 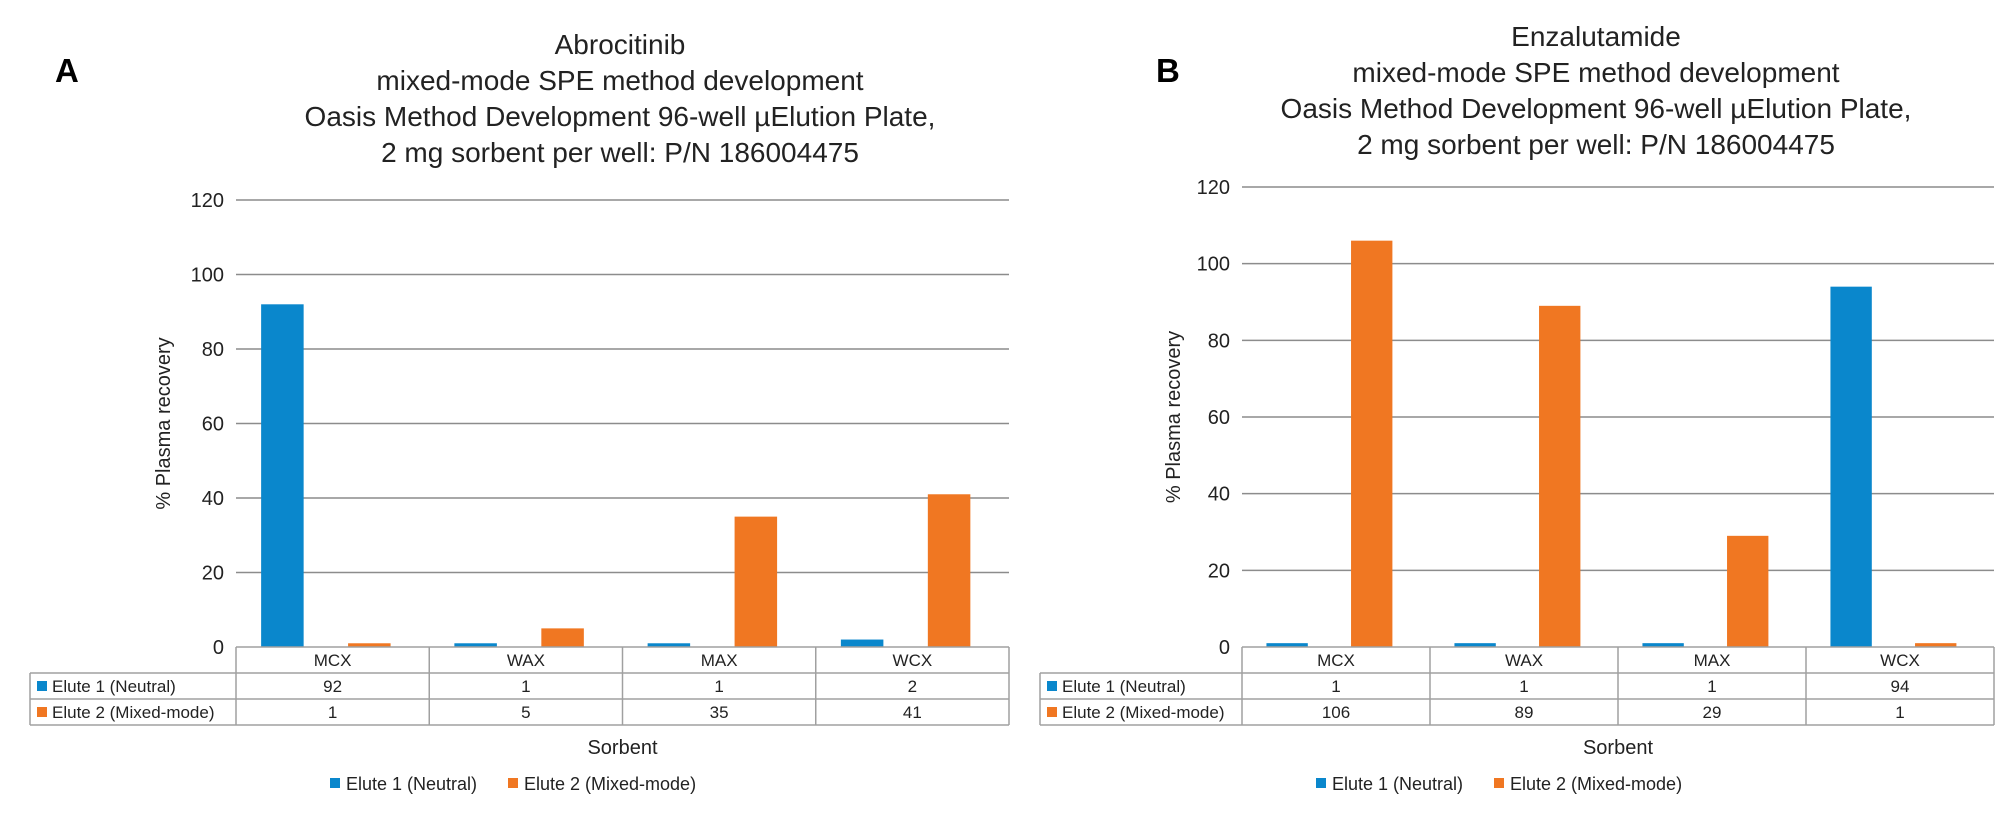 What do you see at coordinates (1596, 36) in the screenshot?
I see `chart-title-line: Enzalutamide` at bounding box center [1596, 36].